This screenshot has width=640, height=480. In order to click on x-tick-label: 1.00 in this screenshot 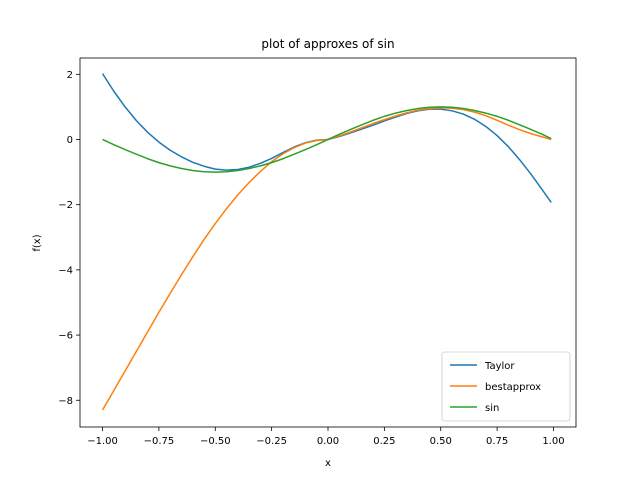, I will do `click(553, 441)`.